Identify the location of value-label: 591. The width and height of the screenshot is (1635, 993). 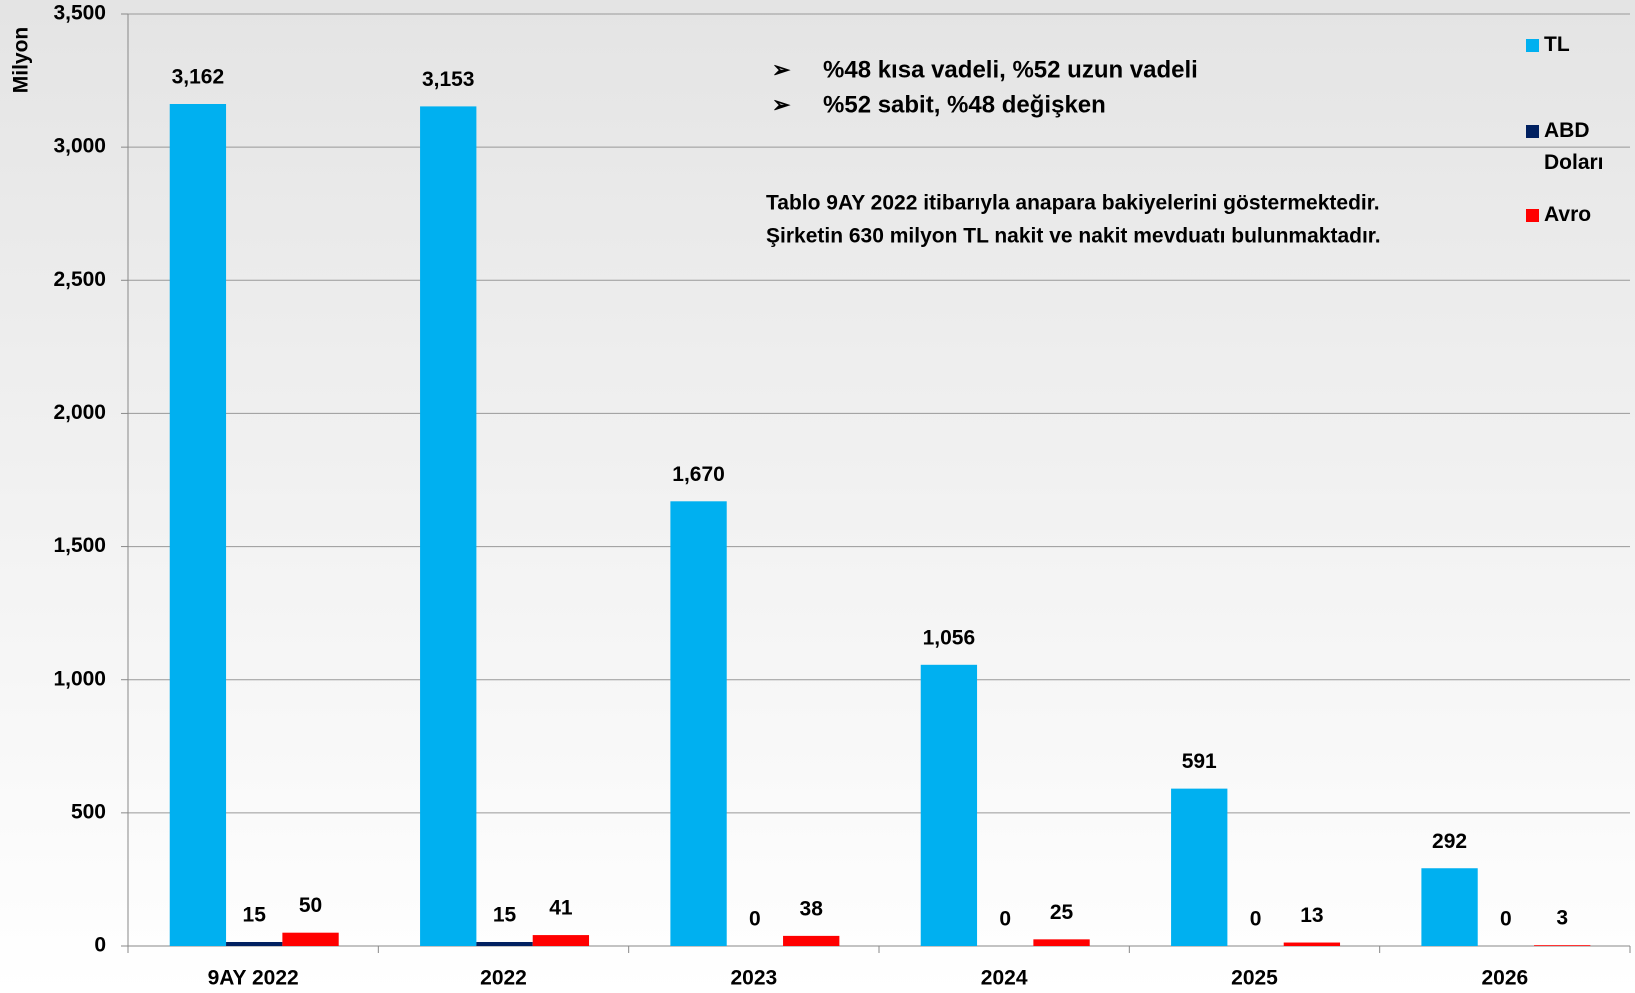
(1199, 761).